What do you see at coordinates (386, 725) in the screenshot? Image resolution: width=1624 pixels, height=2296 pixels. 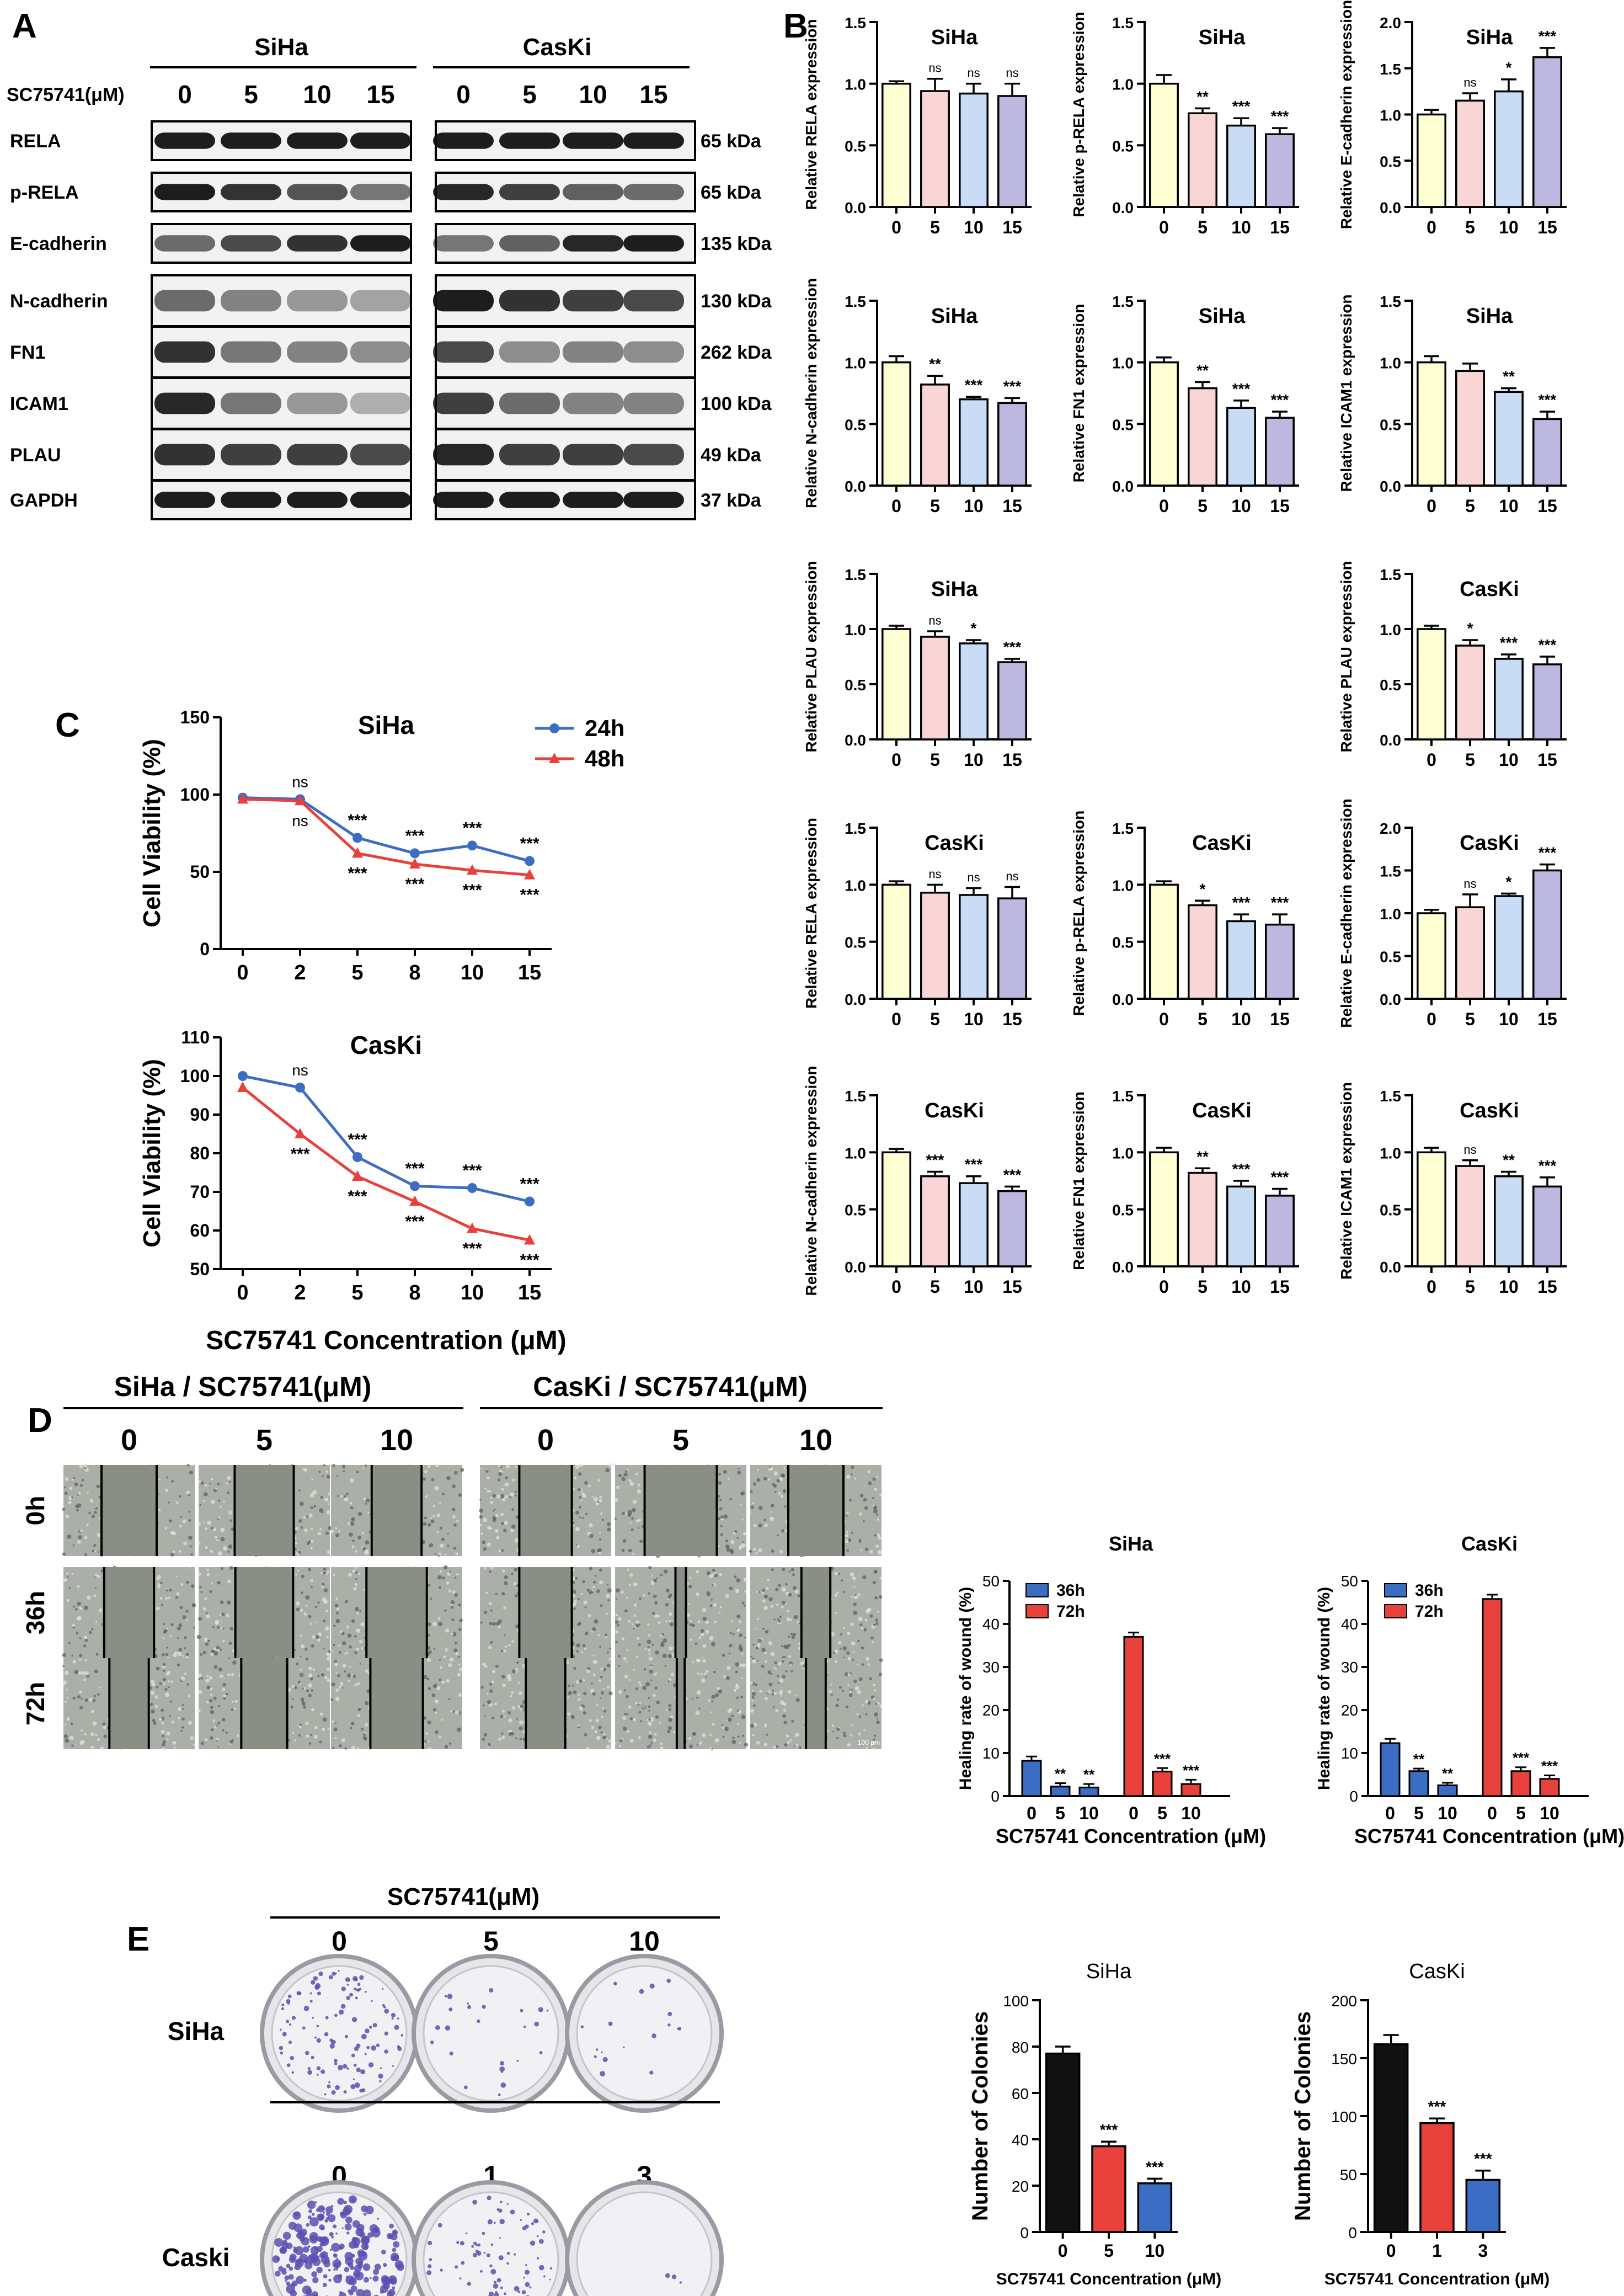 I see `chart-title: SiHa` at bounding box center [386, 725].